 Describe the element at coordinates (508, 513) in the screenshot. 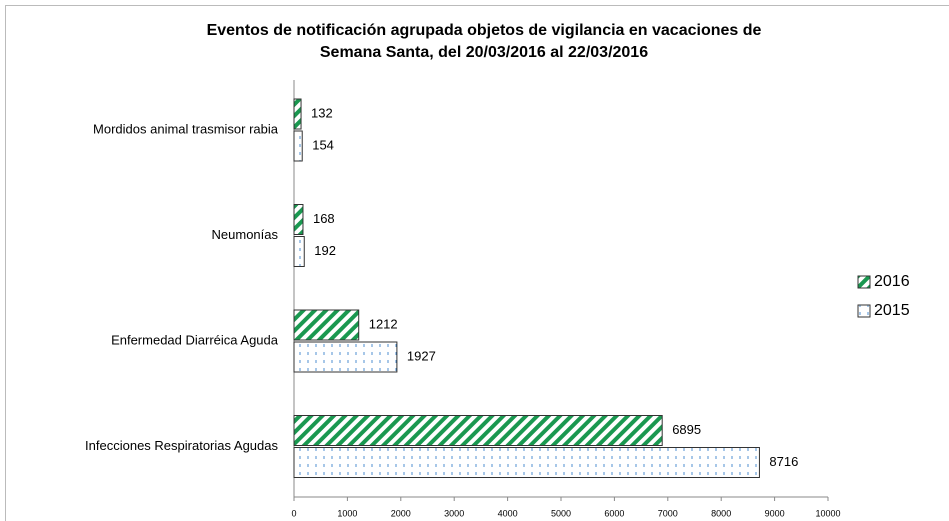

I see `x-tick-label: 4000` at that location.